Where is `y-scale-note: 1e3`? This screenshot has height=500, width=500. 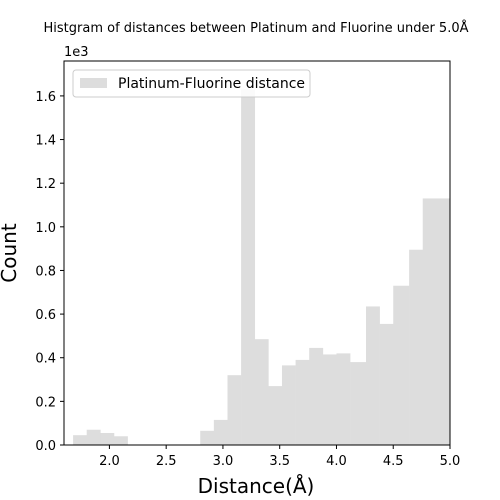
y-scale-note: 1e3 is located at coordinates (76, 52).